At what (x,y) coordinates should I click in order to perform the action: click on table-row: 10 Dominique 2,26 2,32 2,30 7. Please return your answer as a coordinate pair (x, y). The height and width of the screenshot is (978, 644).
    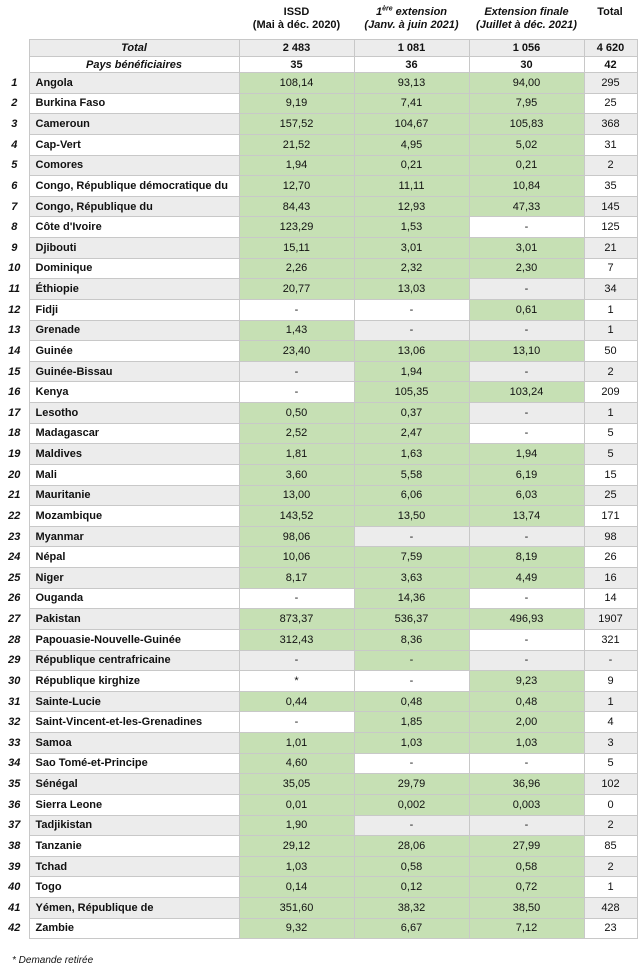
    Looking at the image, I should click on (319, 268).